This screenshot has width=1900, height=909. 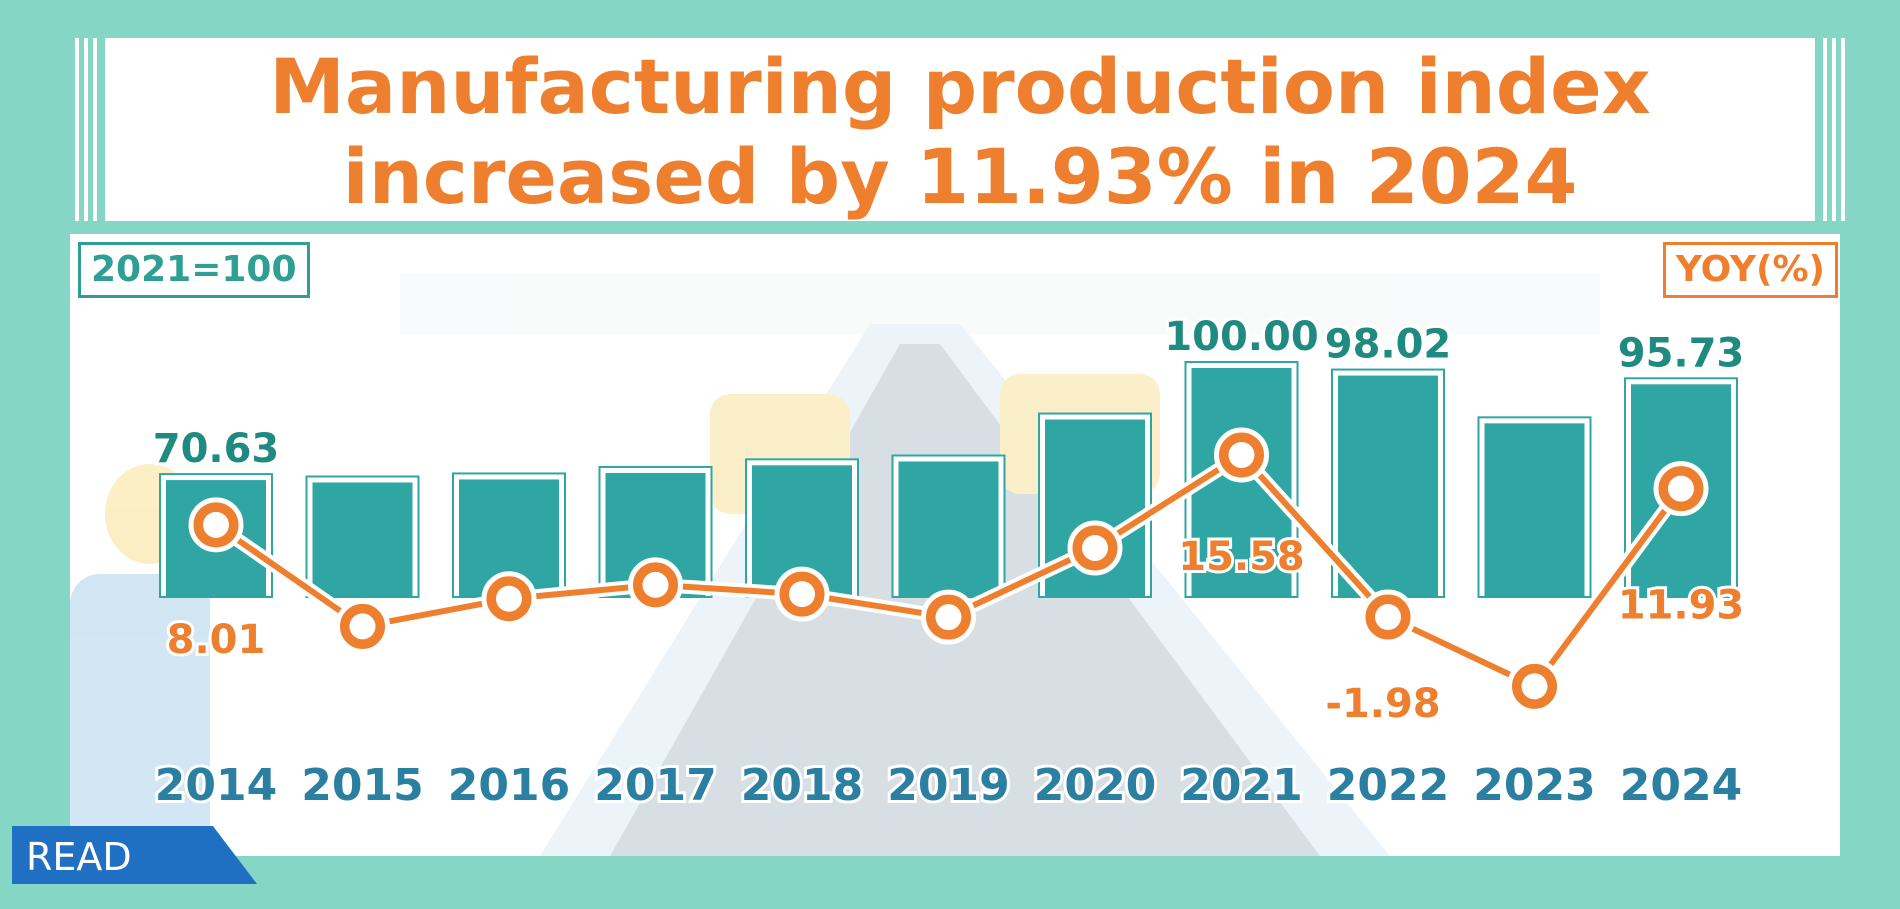 I want to click on bar-data-label: 98.02, so click(x=1388, y=345).